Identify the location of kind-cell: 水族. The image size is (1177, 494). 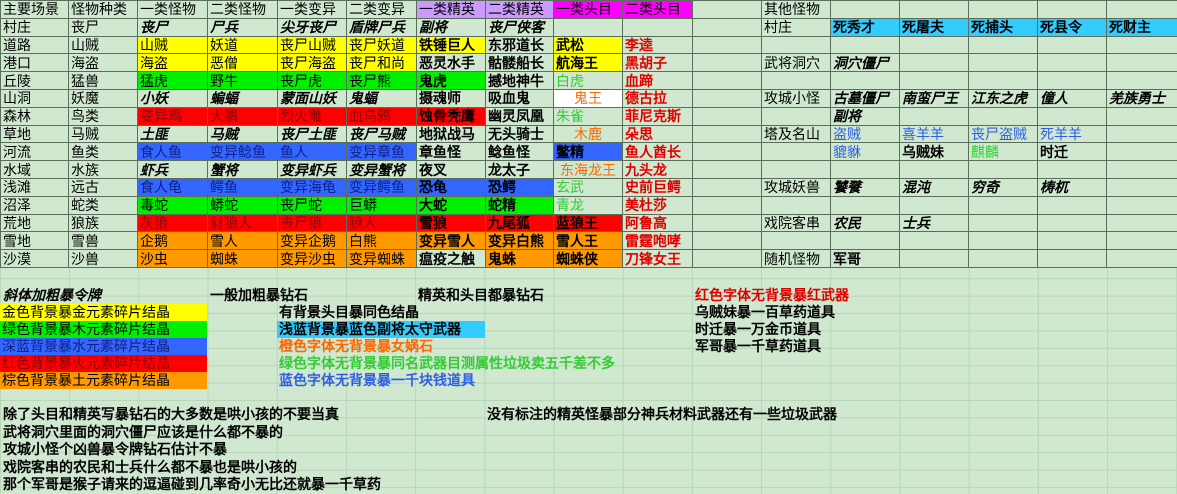
(103, 170).